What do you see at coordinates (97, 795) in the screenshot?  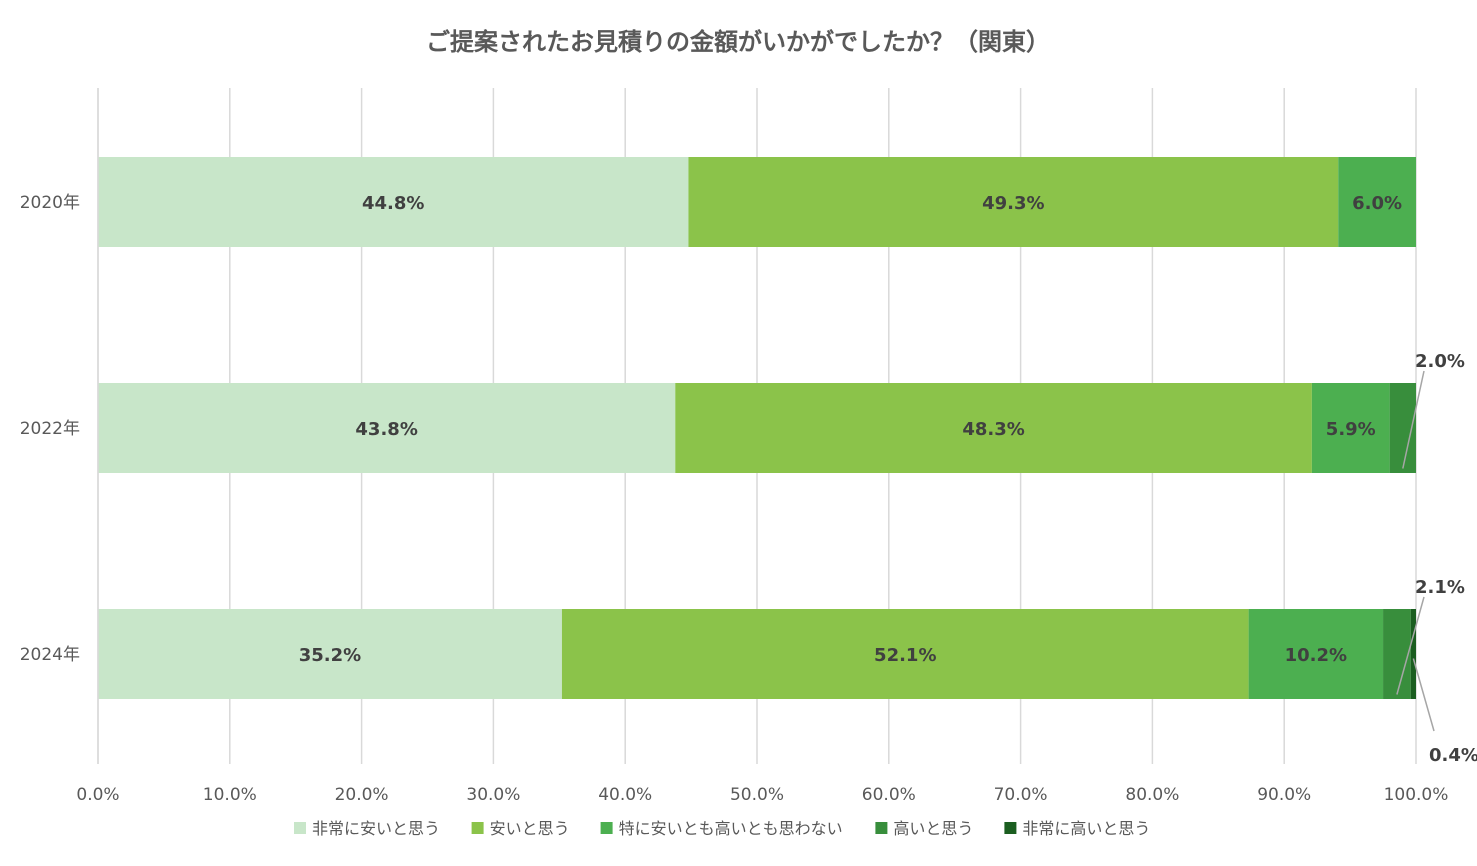 I see `x-tick-label: 0.0%` at bounding box center [97, 795].